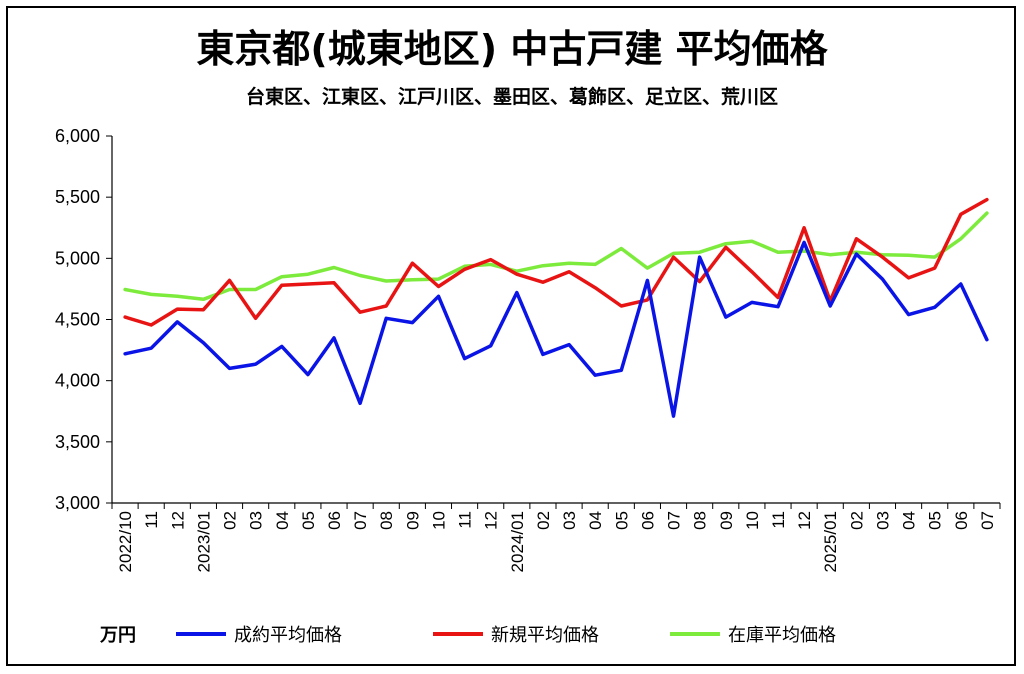 The image size is (1024, 674). What do you see at coordinates (77, 503) in the screenshot?
I see `y-tick-label: 3,000` at bounding box center [77, 503].